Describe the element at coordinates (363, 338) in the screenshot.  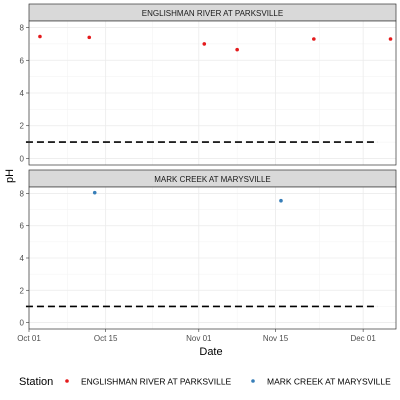
I see `x-tick-label: Dec 01` at that location.